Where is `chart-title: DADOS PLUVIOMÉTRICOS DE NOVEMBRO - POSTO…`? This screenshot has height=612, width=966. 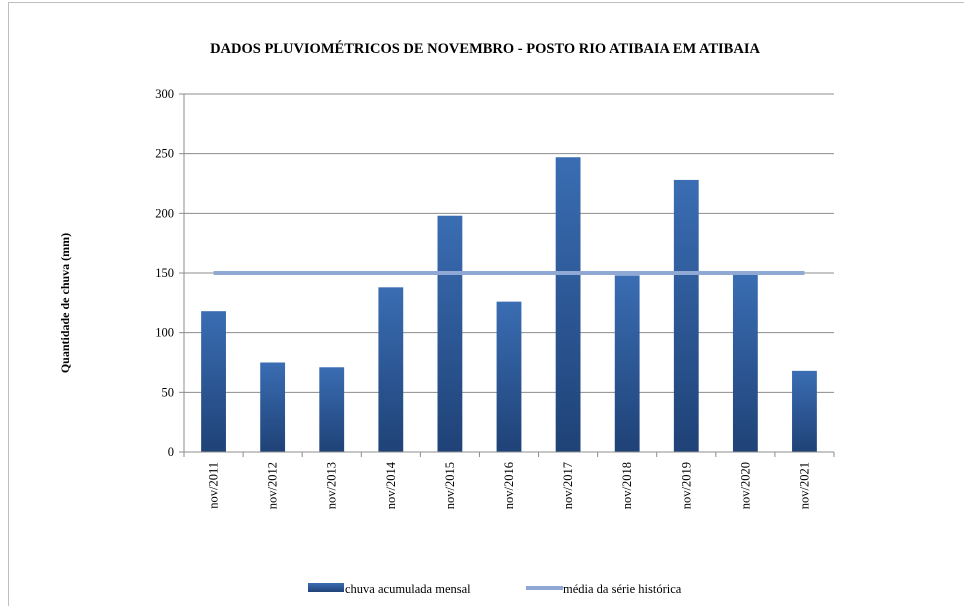
chart-title: DADOS PLUVIOMÉTRICOS DE NOVEMBRO - POSTO… is located at coordinates (485, 48).